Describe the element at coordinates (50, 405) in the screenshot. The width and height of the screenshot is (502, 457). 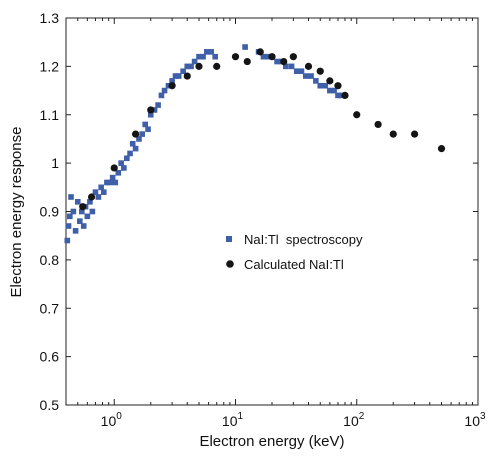
I see `y-tick-label: 0.5` at that location.